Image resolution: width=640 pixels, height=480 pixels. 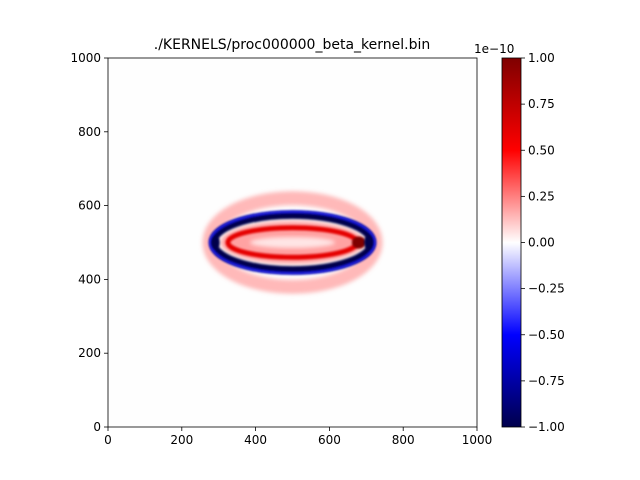 I want to click on right-tip-dark-blue, so click(x=368, y=242).